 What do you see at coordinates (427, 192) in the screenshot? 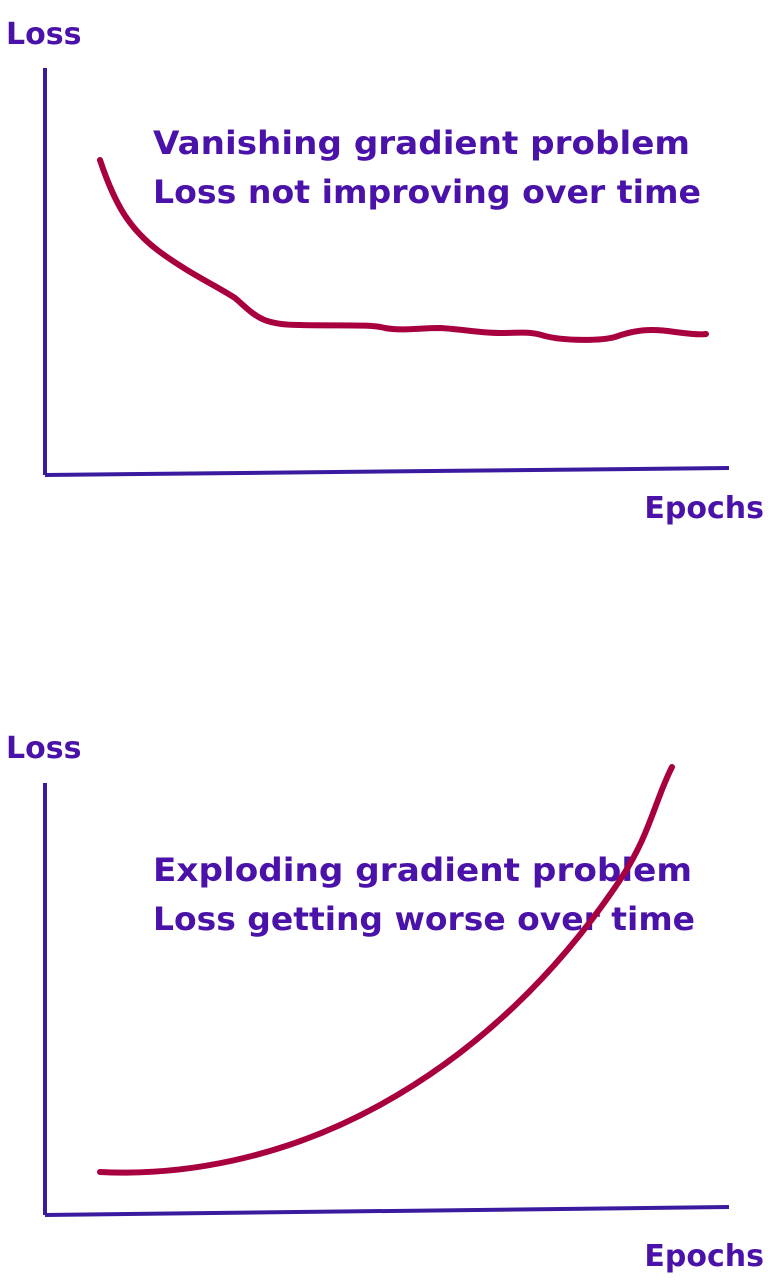
I see `annotation-subtitle: Loss not improving over time` at bounding box center [427, 192].